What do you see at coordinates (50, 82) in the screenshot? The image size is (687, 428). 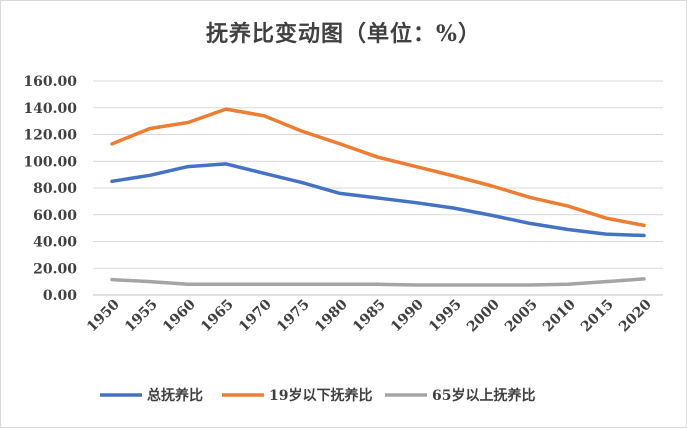 I see `y-tick-label: 160.00` at bounding box center [50, 82].